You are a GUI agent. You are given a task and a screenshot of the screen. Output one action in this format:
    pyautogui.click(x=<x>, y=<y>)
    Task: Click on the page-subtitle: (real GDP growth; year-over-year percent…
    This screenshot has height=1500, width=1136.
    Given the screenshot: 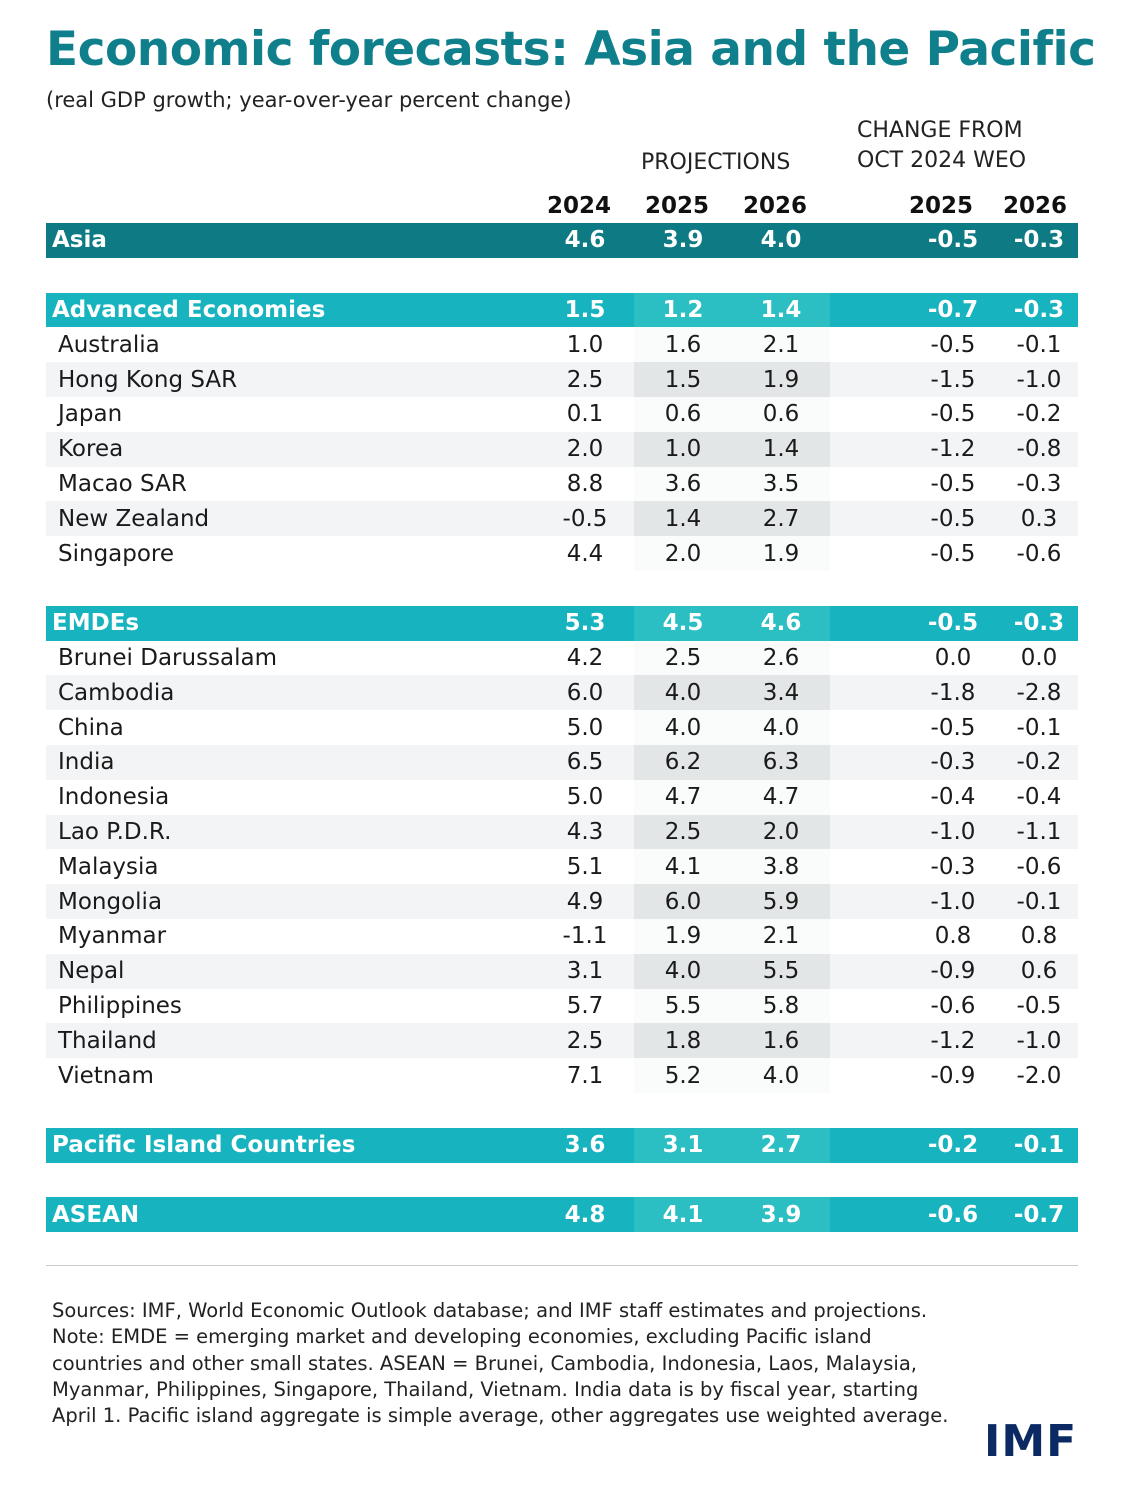 What is the action you would take?
    pyautogui.click(x=309, y=100)
    